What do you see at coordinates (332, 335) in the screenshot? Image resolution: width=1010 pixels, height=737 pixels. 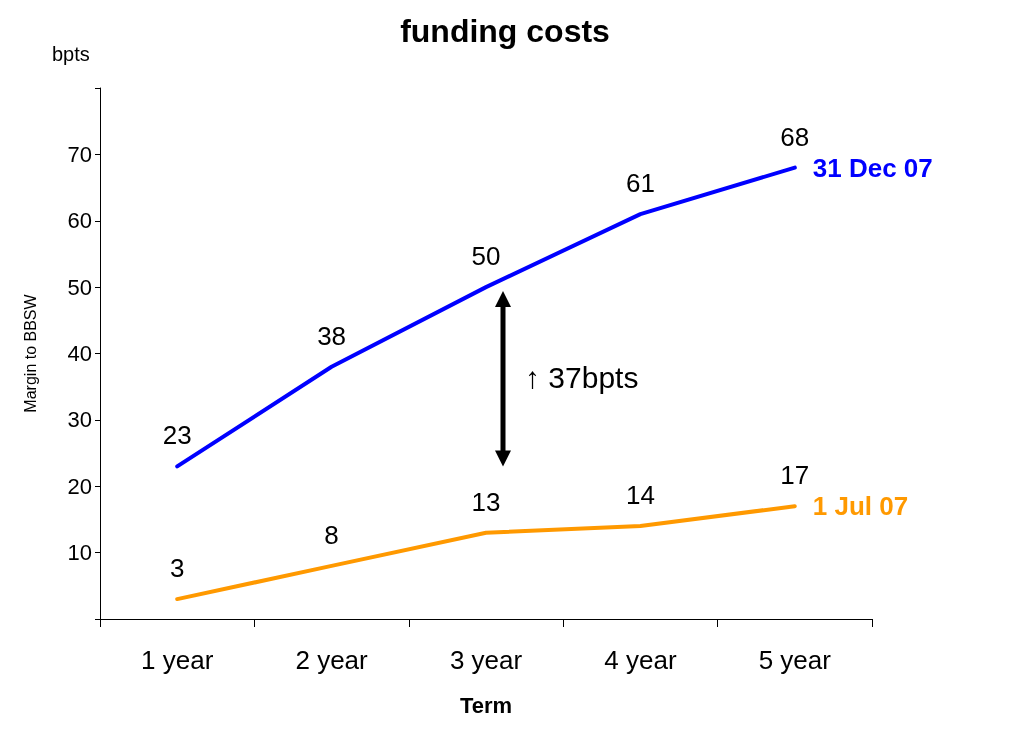 I see `data-label: 38` at bounding box center [332, 335].